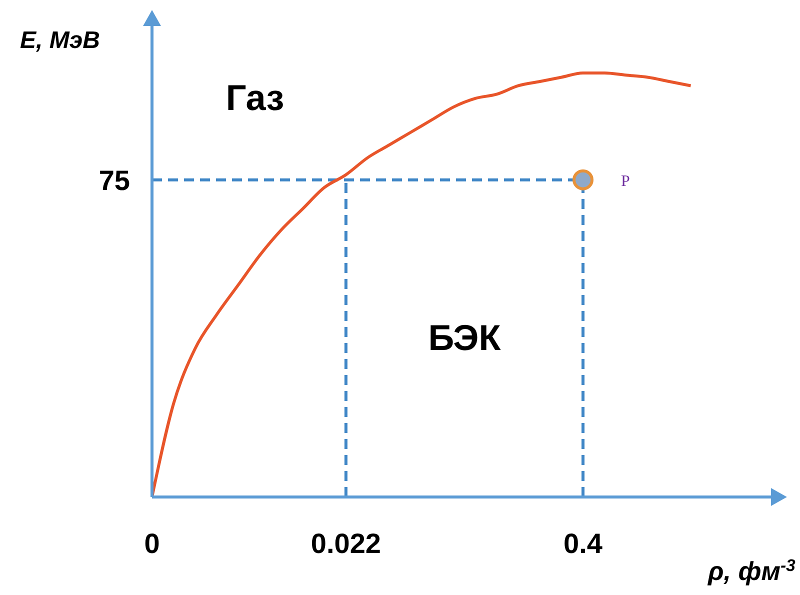  What do you see at coordinates (60, 40) in the screenshot?
I see `y-axis-title: E, МэВ` at bounding box center [60, 40].